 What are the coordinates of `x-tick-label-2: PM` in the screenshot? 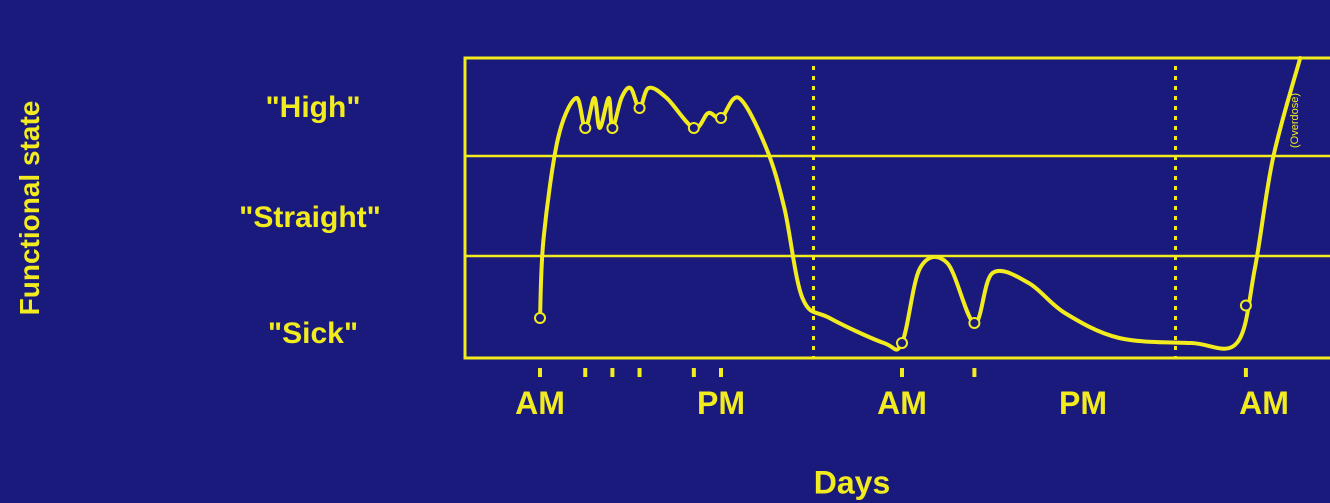 It's located at (721, 403).